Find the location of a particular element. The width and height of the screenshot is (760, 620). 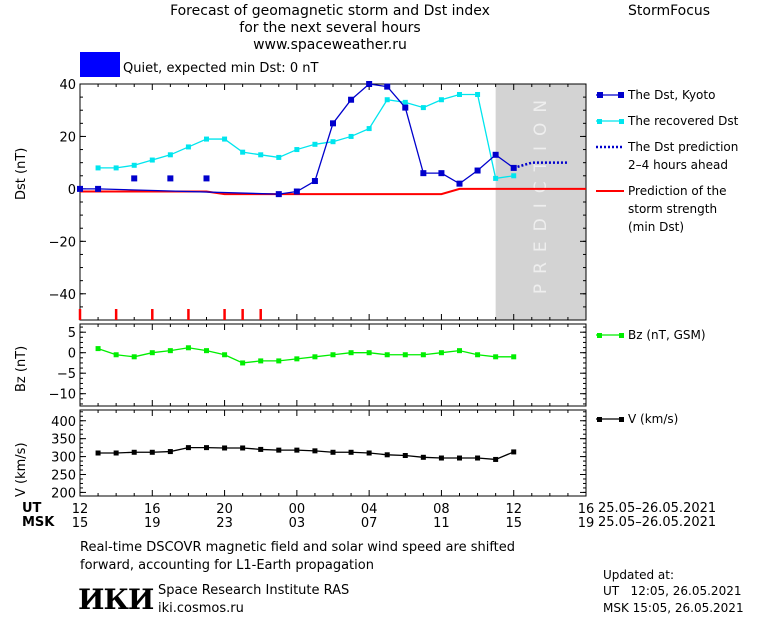

legend-swatches is located at coordinates (610, 257).